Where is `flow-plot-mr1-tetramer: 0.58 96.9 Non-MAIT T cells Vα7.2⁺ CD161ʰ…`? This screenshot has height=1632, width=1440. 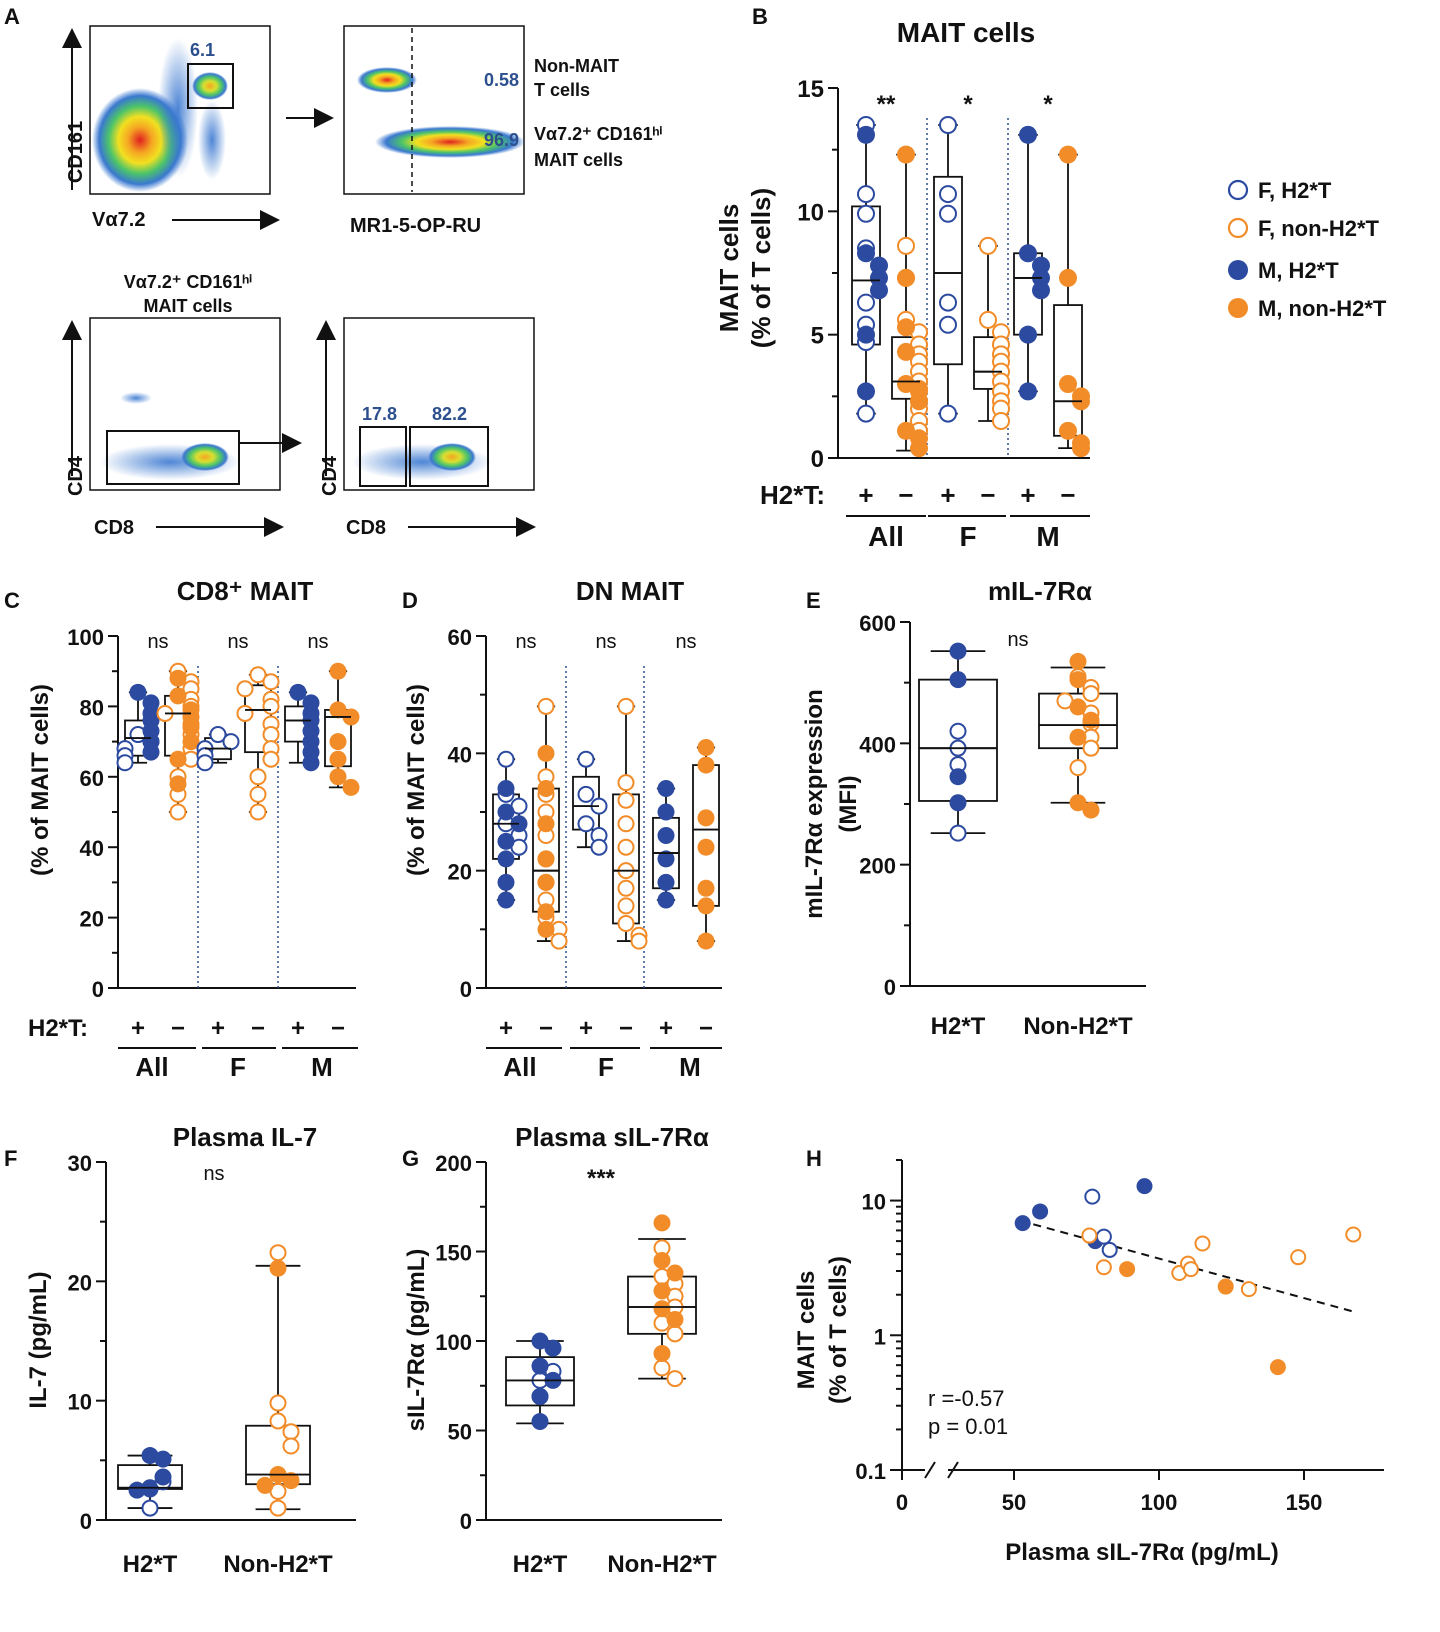 flow-plot-mr1-tetramer: 0.58 96.9 Non-MAIT T cells Vα7.2⁺ CD161ʰ… is located at coordinates (502, 131).